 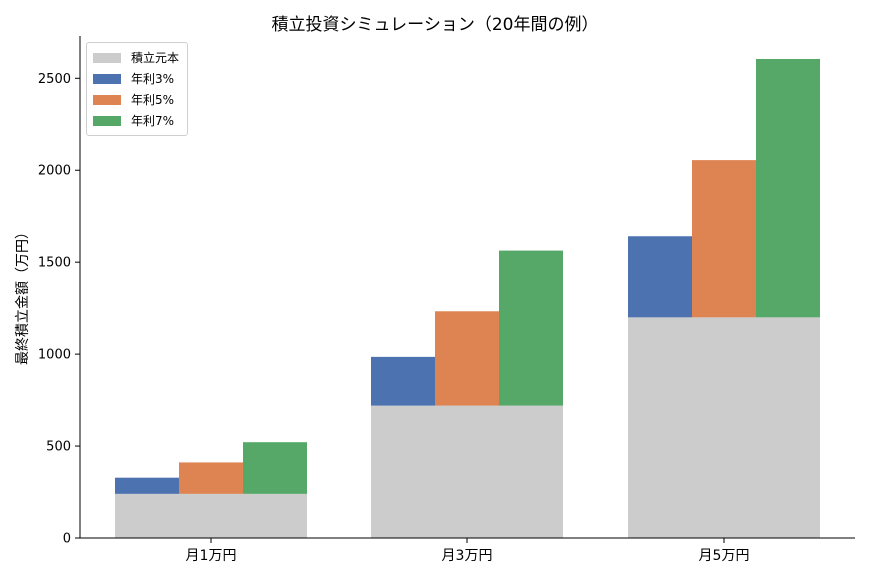 I want to click on legend-item: 年利7%, so click(x=136, y=120).